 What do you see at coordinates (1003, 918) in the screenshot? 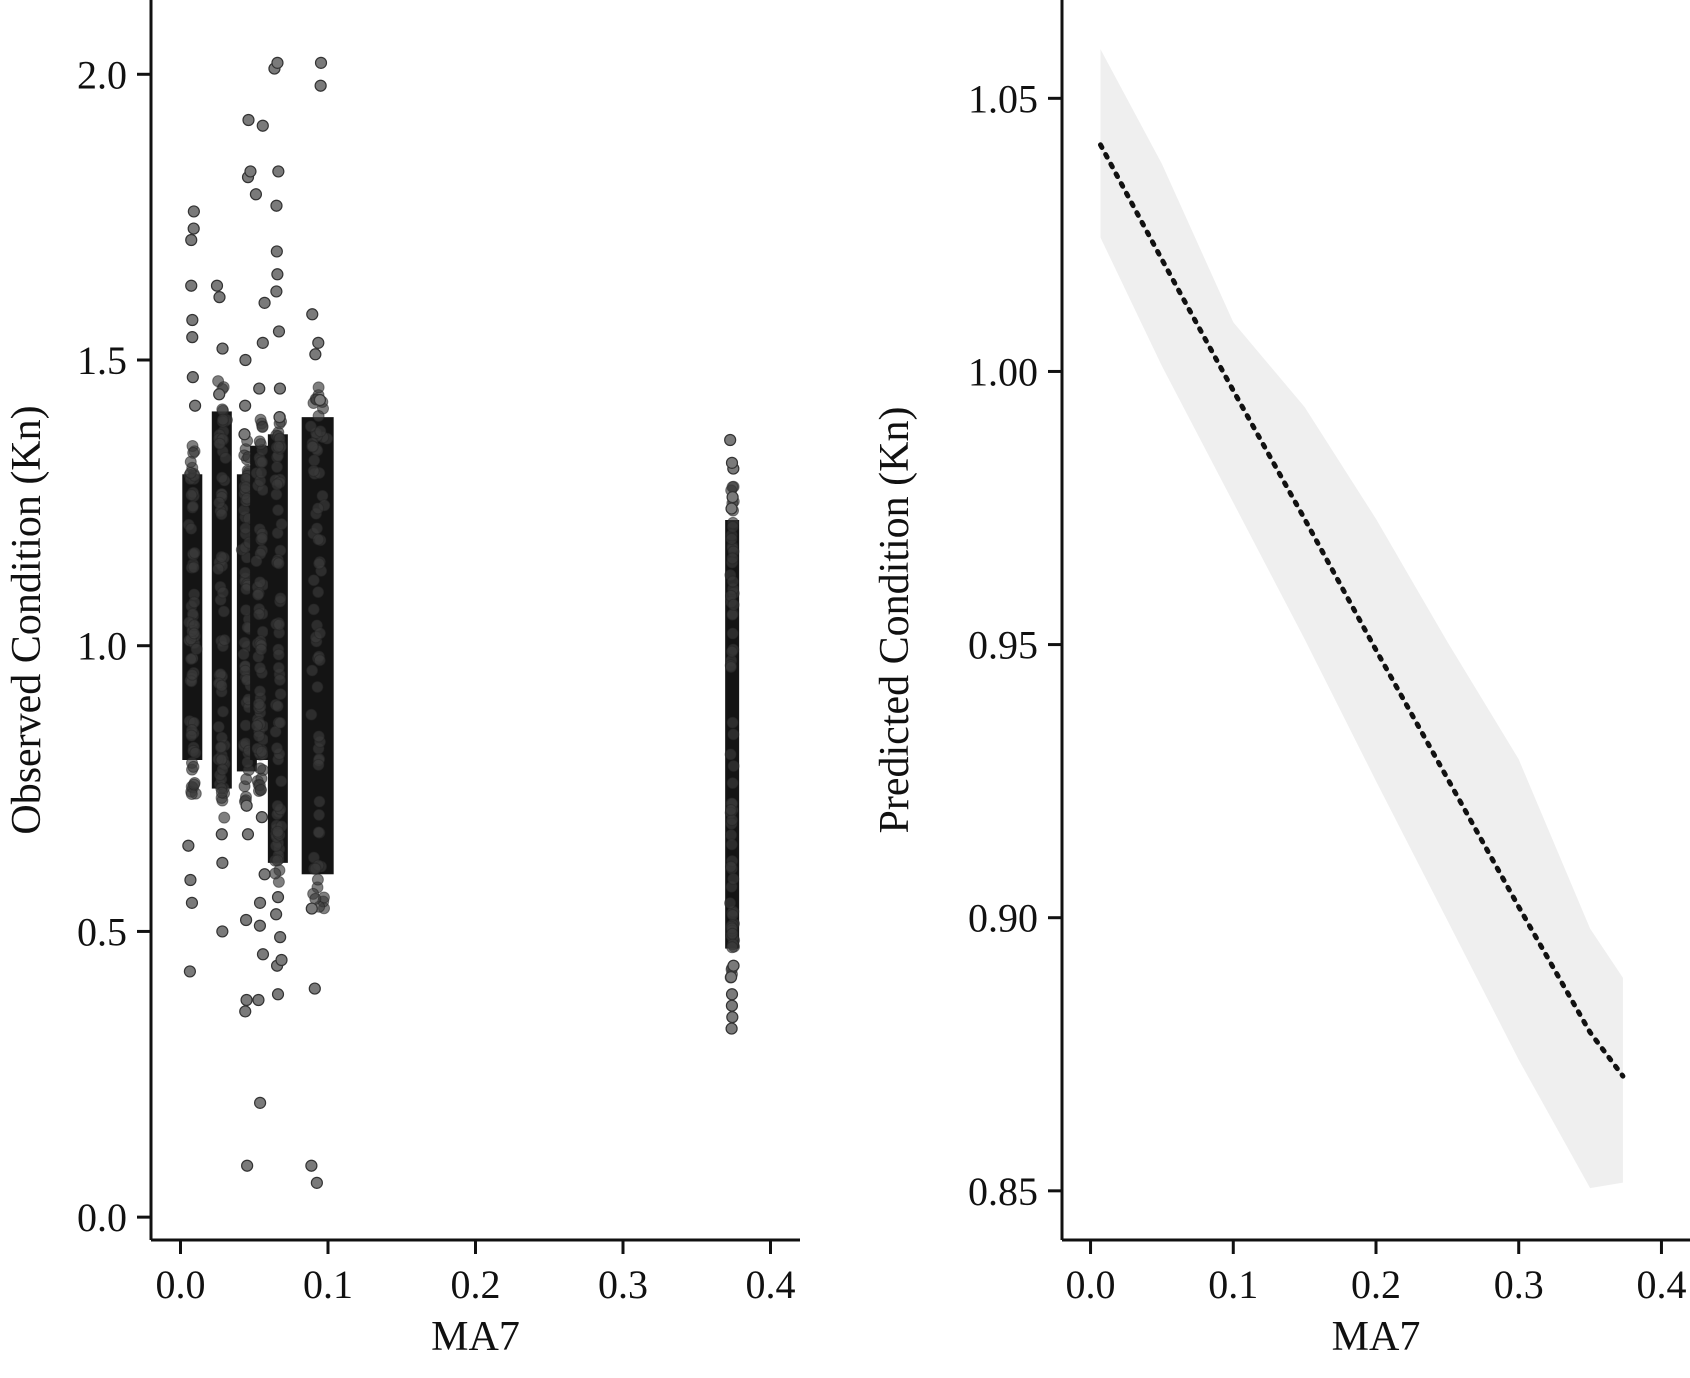
I see `y-tick-label: 0.90` at bounding box center [1003, 918].